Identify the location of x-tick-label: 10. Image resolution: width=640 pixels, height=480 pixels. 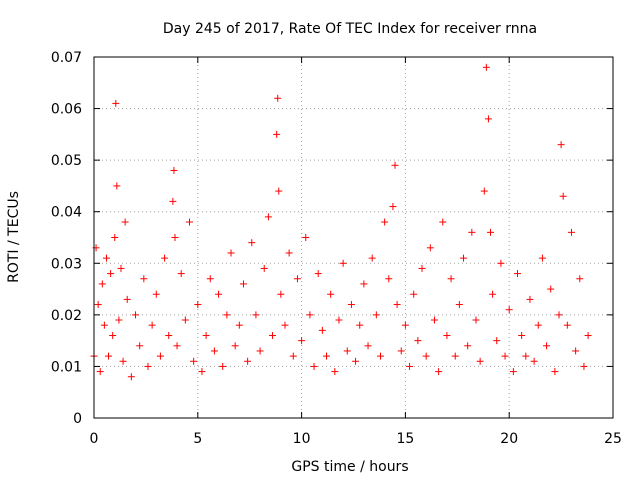
(302, 439).